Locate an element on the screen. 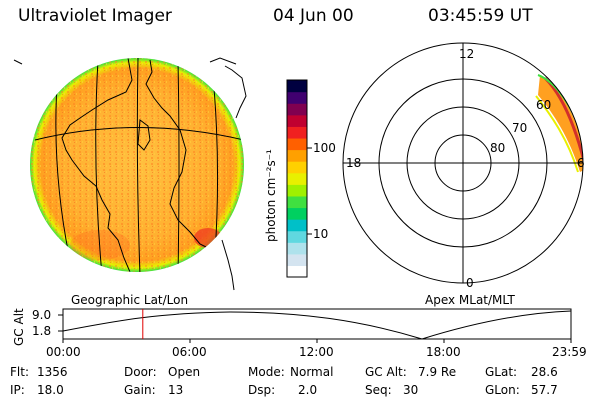  gc-alt-curve is located at coordinates (317, 325).